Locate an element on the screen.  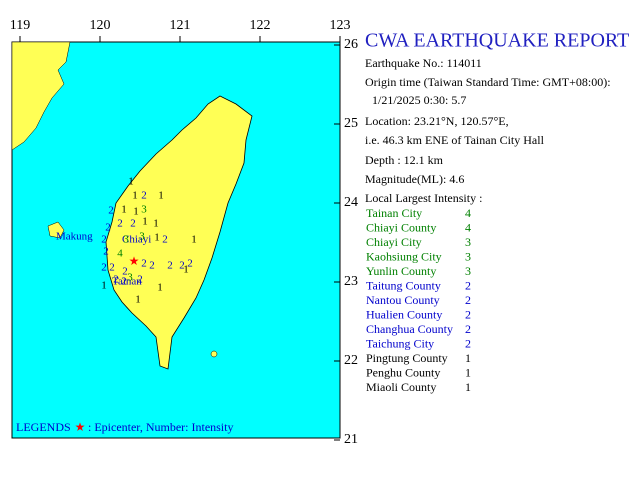
legend-title: LEGENDS is located at coordinates (43, 427).